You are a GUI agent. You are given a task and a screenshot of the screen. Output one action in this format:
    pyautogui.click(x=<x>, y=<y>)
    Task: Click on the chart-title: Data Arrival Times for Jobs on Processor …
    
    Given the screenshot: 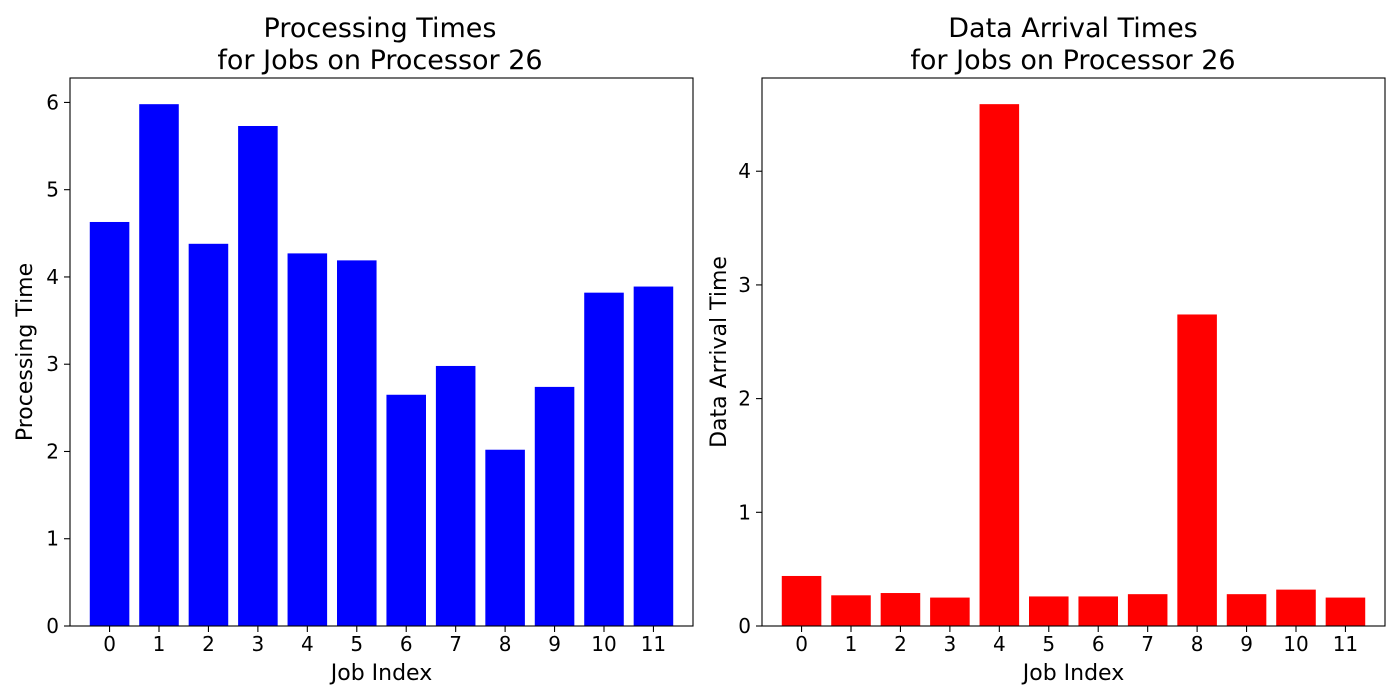 What is the action you would take?
    pyautogui.click(x=1072, y=44)
    